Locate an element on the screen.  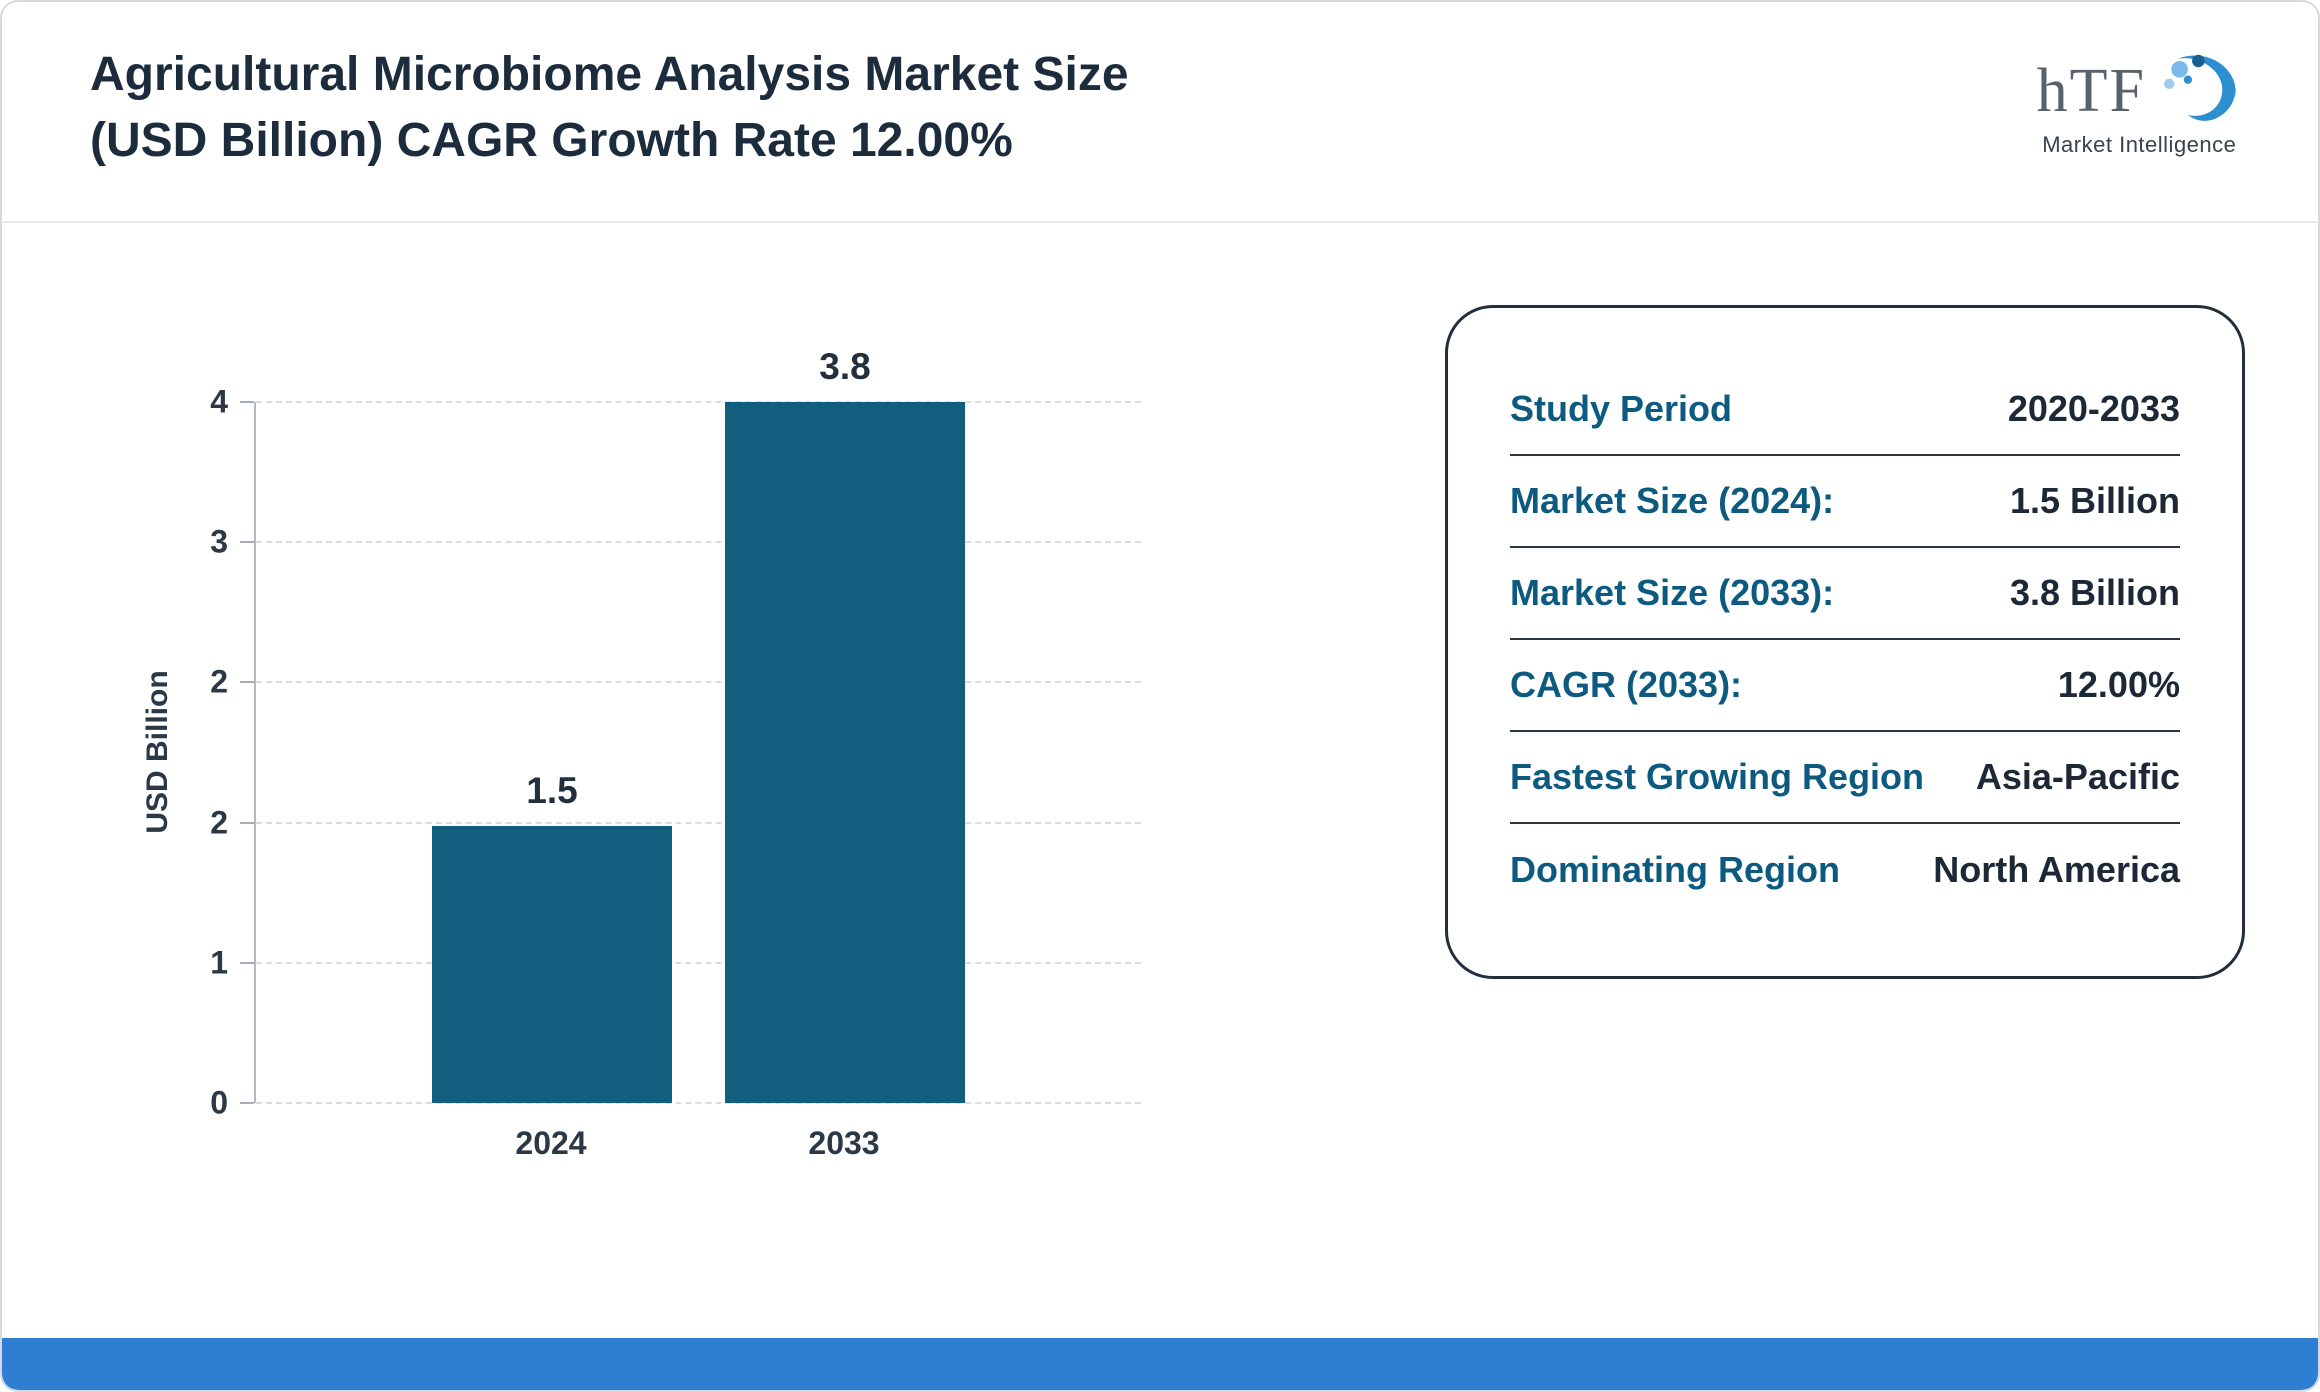
page-title-line2: (USD Billion) CAGR Growth Rate 12.00% is located at coordinates (551, 141).